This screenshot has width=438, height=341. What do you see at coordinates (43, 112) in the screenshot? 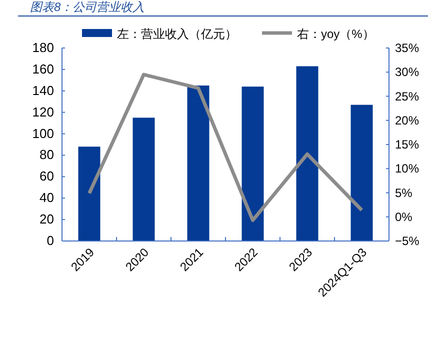
I see `y-tick-label: 120` at bounding box center [43, 112].